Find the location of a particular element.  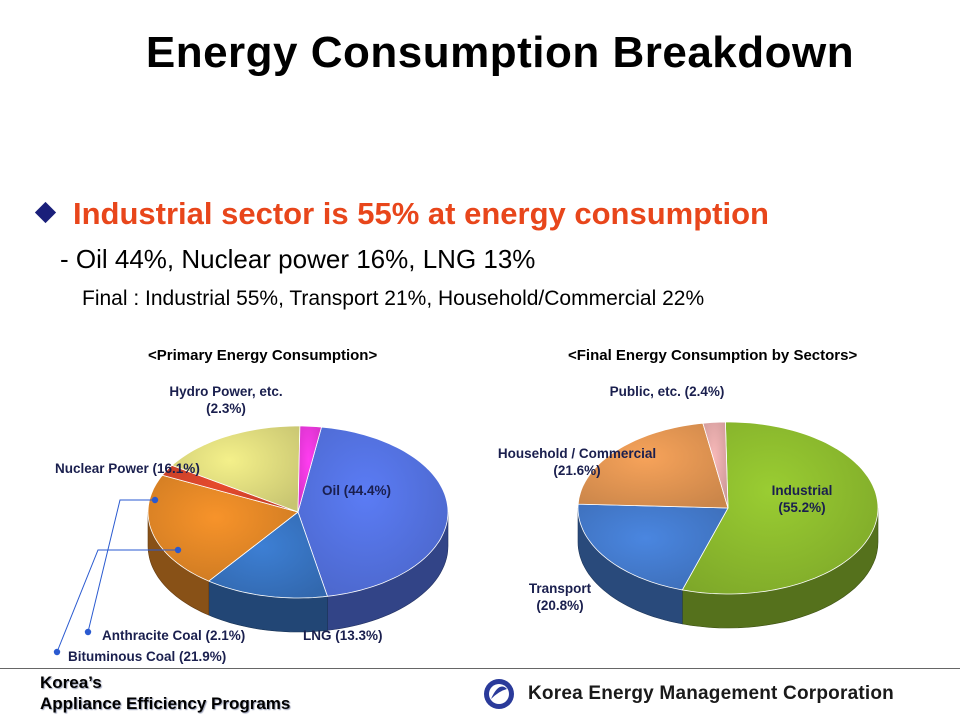

primary-chart-title: <Primary Energy Consumption> is located at coordinates (263, 355).